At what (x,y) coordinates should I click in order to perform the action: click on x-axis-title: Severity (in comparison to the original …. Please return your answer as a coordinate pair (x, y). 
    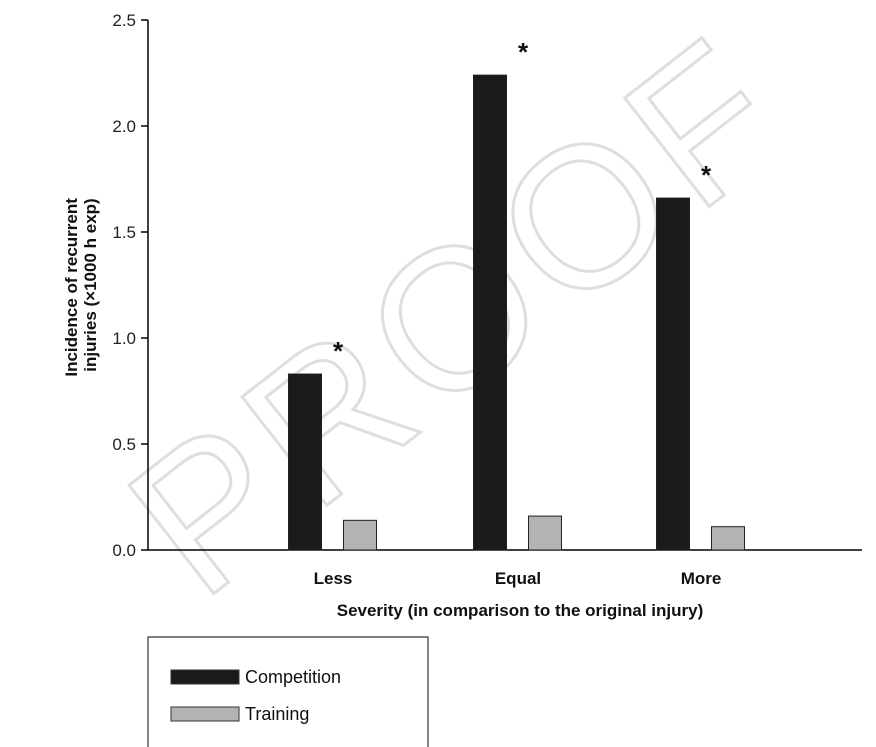
    Looking at the image, I should click on (520, 610).